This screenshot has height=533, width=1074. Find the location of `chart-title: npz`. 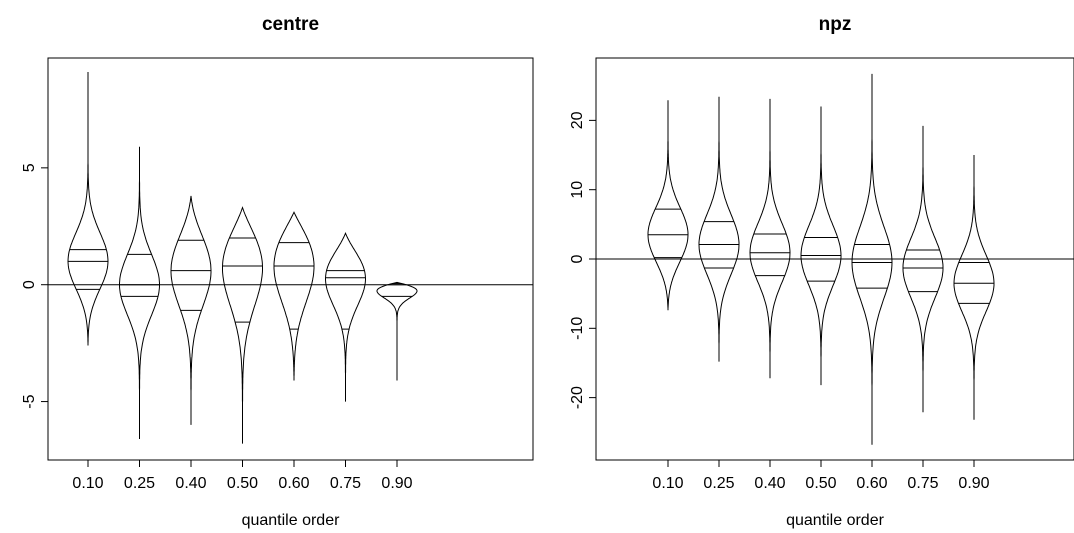

chart-title: npz is located at coordinates (835, 24).